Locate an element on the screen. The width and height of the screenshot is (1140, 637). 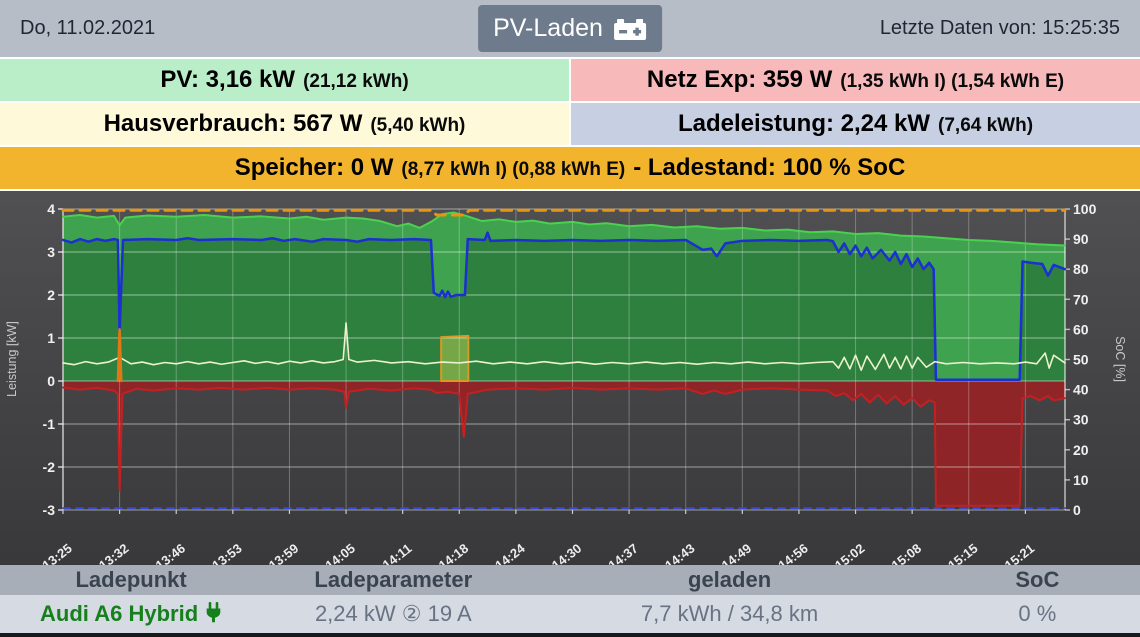
mode-button-label: PV-Laden is located at coordinates (548, 28).